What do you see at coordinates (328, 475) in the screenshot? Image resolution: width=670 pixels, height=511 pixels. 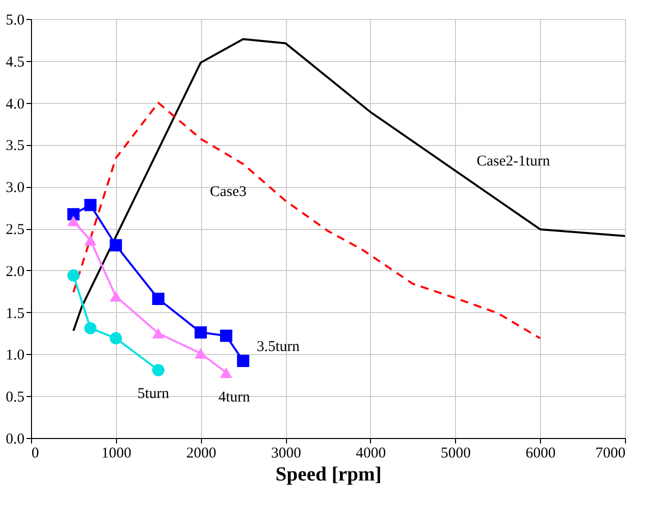 I see `x-axis-title: Speed [rpm]` at bounding box center [328, 475].